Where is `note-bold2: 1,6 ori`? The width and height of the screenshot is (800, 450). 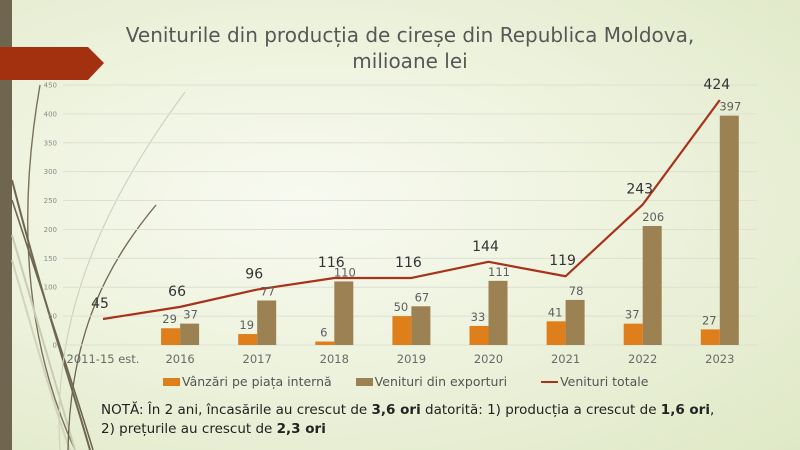
note-bold2: 1,6 ori is located at coordinates (685, 410).